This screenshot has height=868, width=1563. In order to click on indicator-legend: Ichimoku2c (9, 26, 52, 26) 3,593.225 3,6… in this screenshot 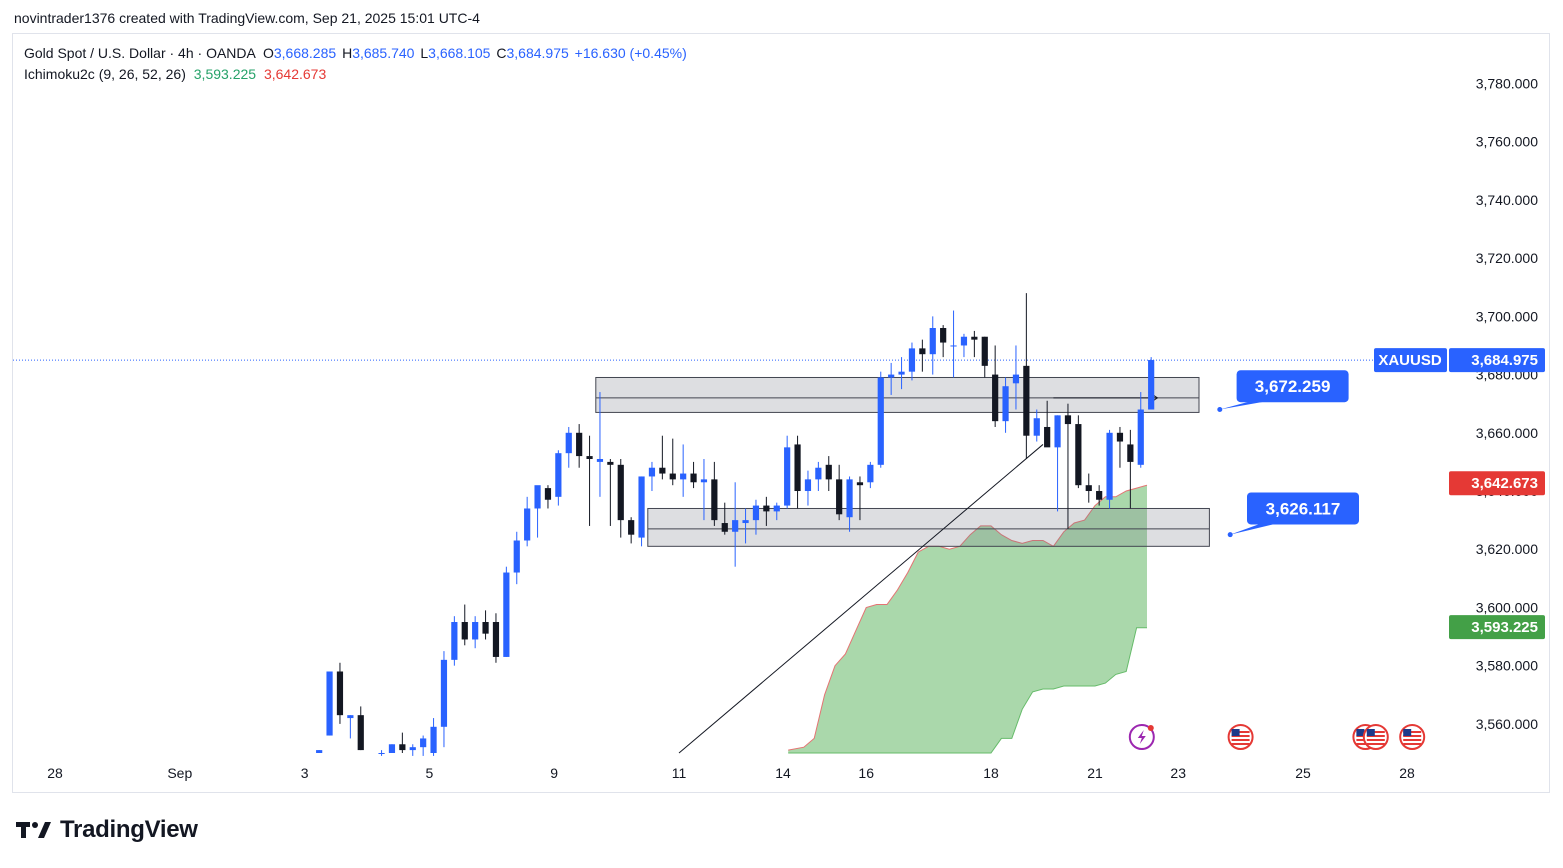, I will do `click(175, 74)`.